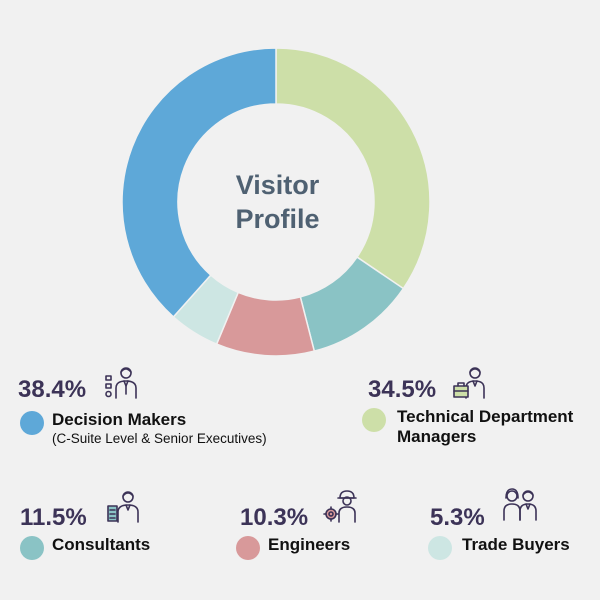  Describe the element at coordinates (469, 383) in the screenshot. I see `manager-briefcase-icon` at that location.